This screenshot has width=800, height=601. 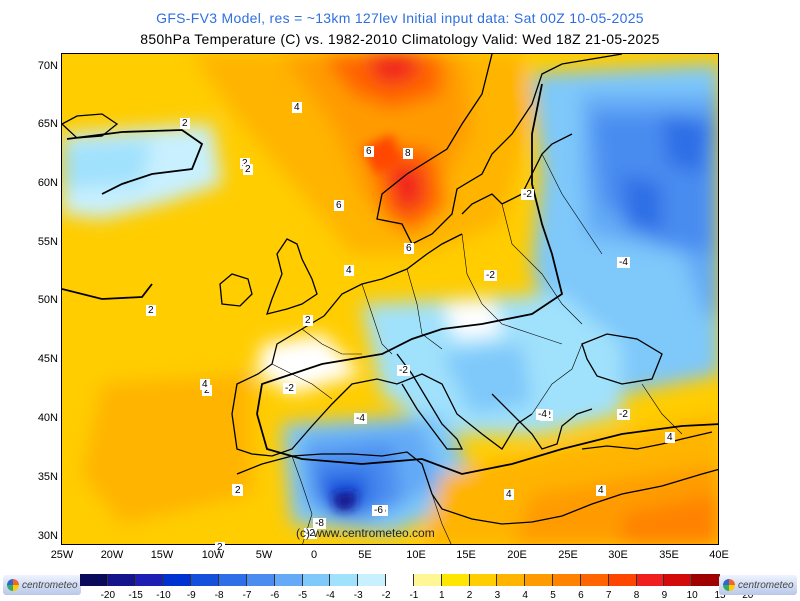 What do you see at coordinates (275, 595) in the screenshot?
I see `legend-label: -6` at bounding box center [275, 595].